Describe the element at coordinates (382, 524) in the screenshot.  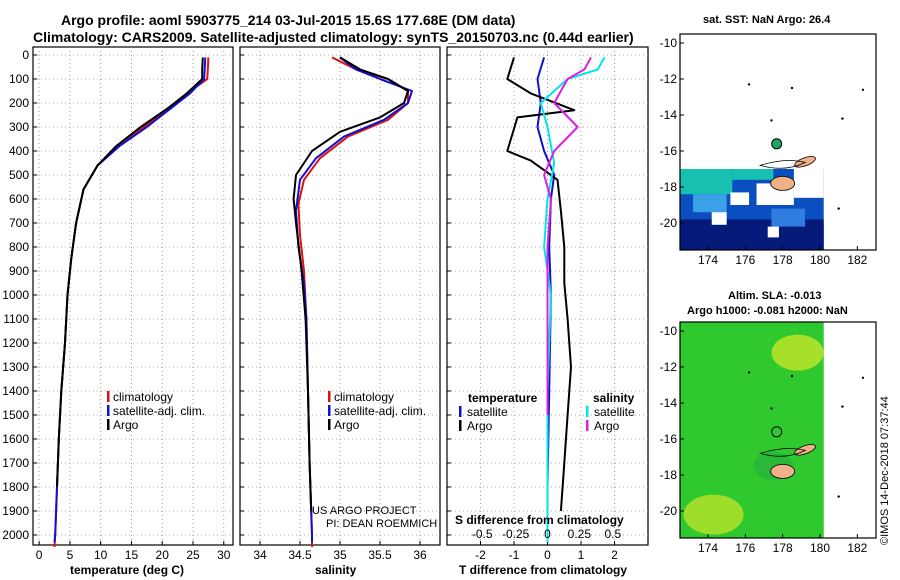
I see `credit-pi: PI: DEAN ROEMMICH` at that location.